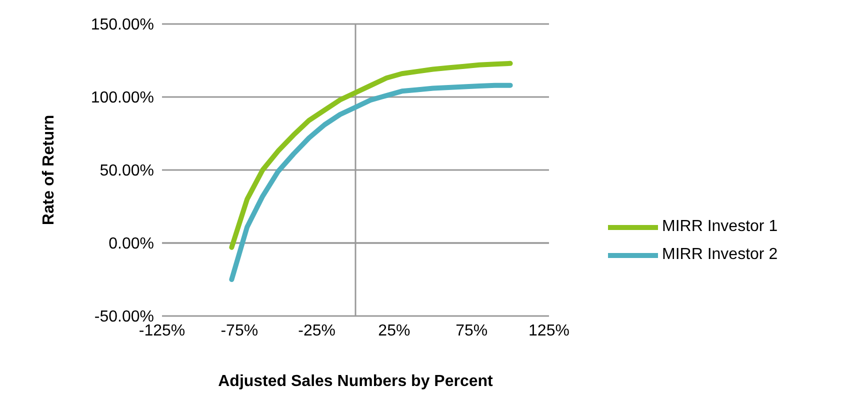  I want to click on y-tick-label: 50.00%, so click(127, 171).